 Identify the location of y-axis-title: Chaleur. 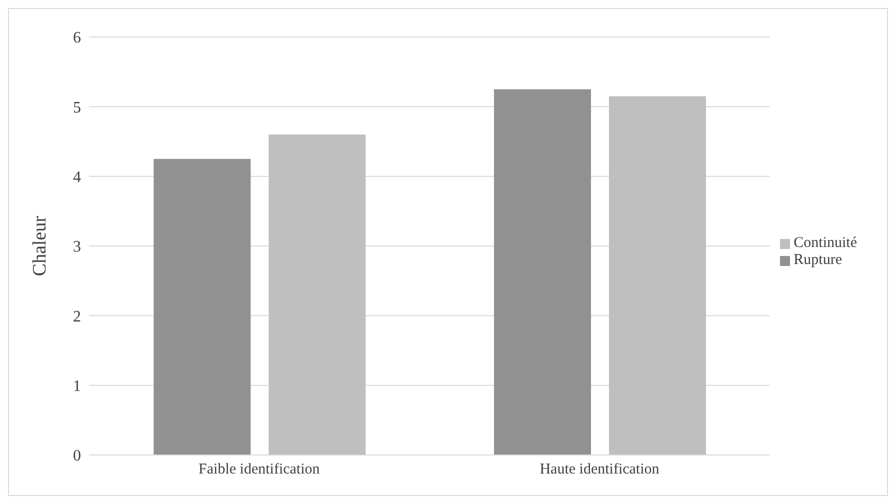
(40, 245).